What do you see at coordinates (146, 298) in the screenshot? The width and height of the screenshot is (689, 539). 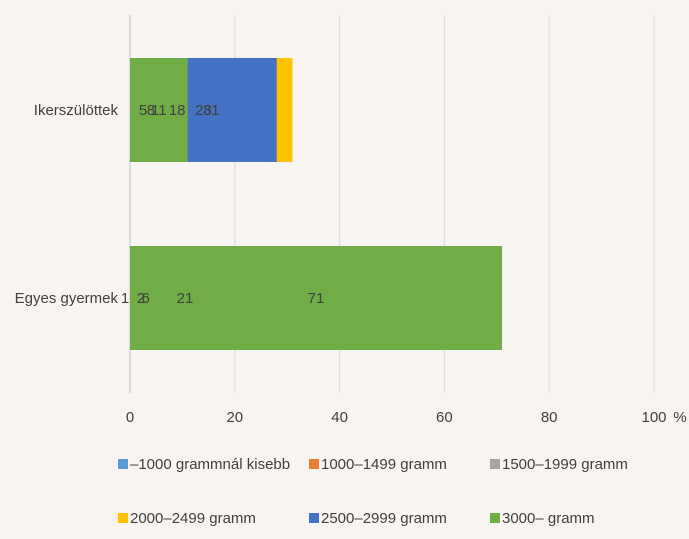 I see `data-label: 6` at bounding box center [146, 298].